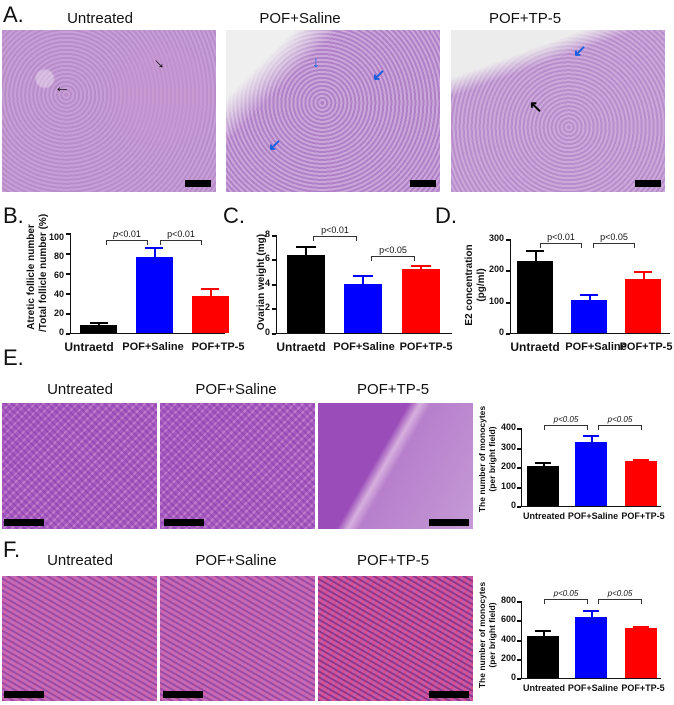  Describe the element at coordinates (79, 466) in the screenshot. I see `micrograph-e-untreated` at that location.